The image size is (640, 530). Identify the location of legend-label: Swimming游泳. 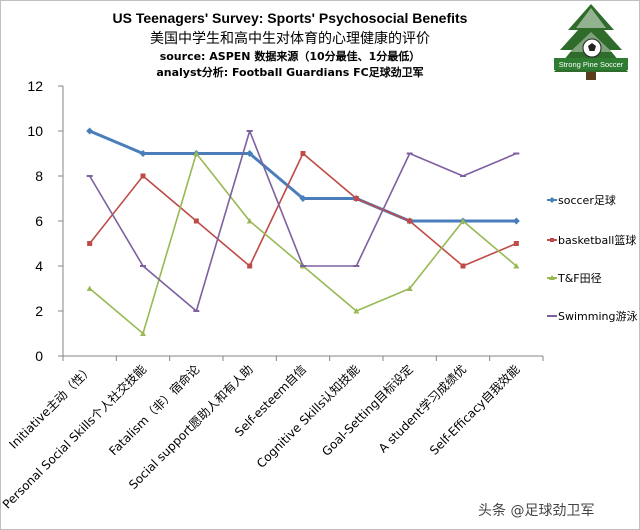
(597, 316).